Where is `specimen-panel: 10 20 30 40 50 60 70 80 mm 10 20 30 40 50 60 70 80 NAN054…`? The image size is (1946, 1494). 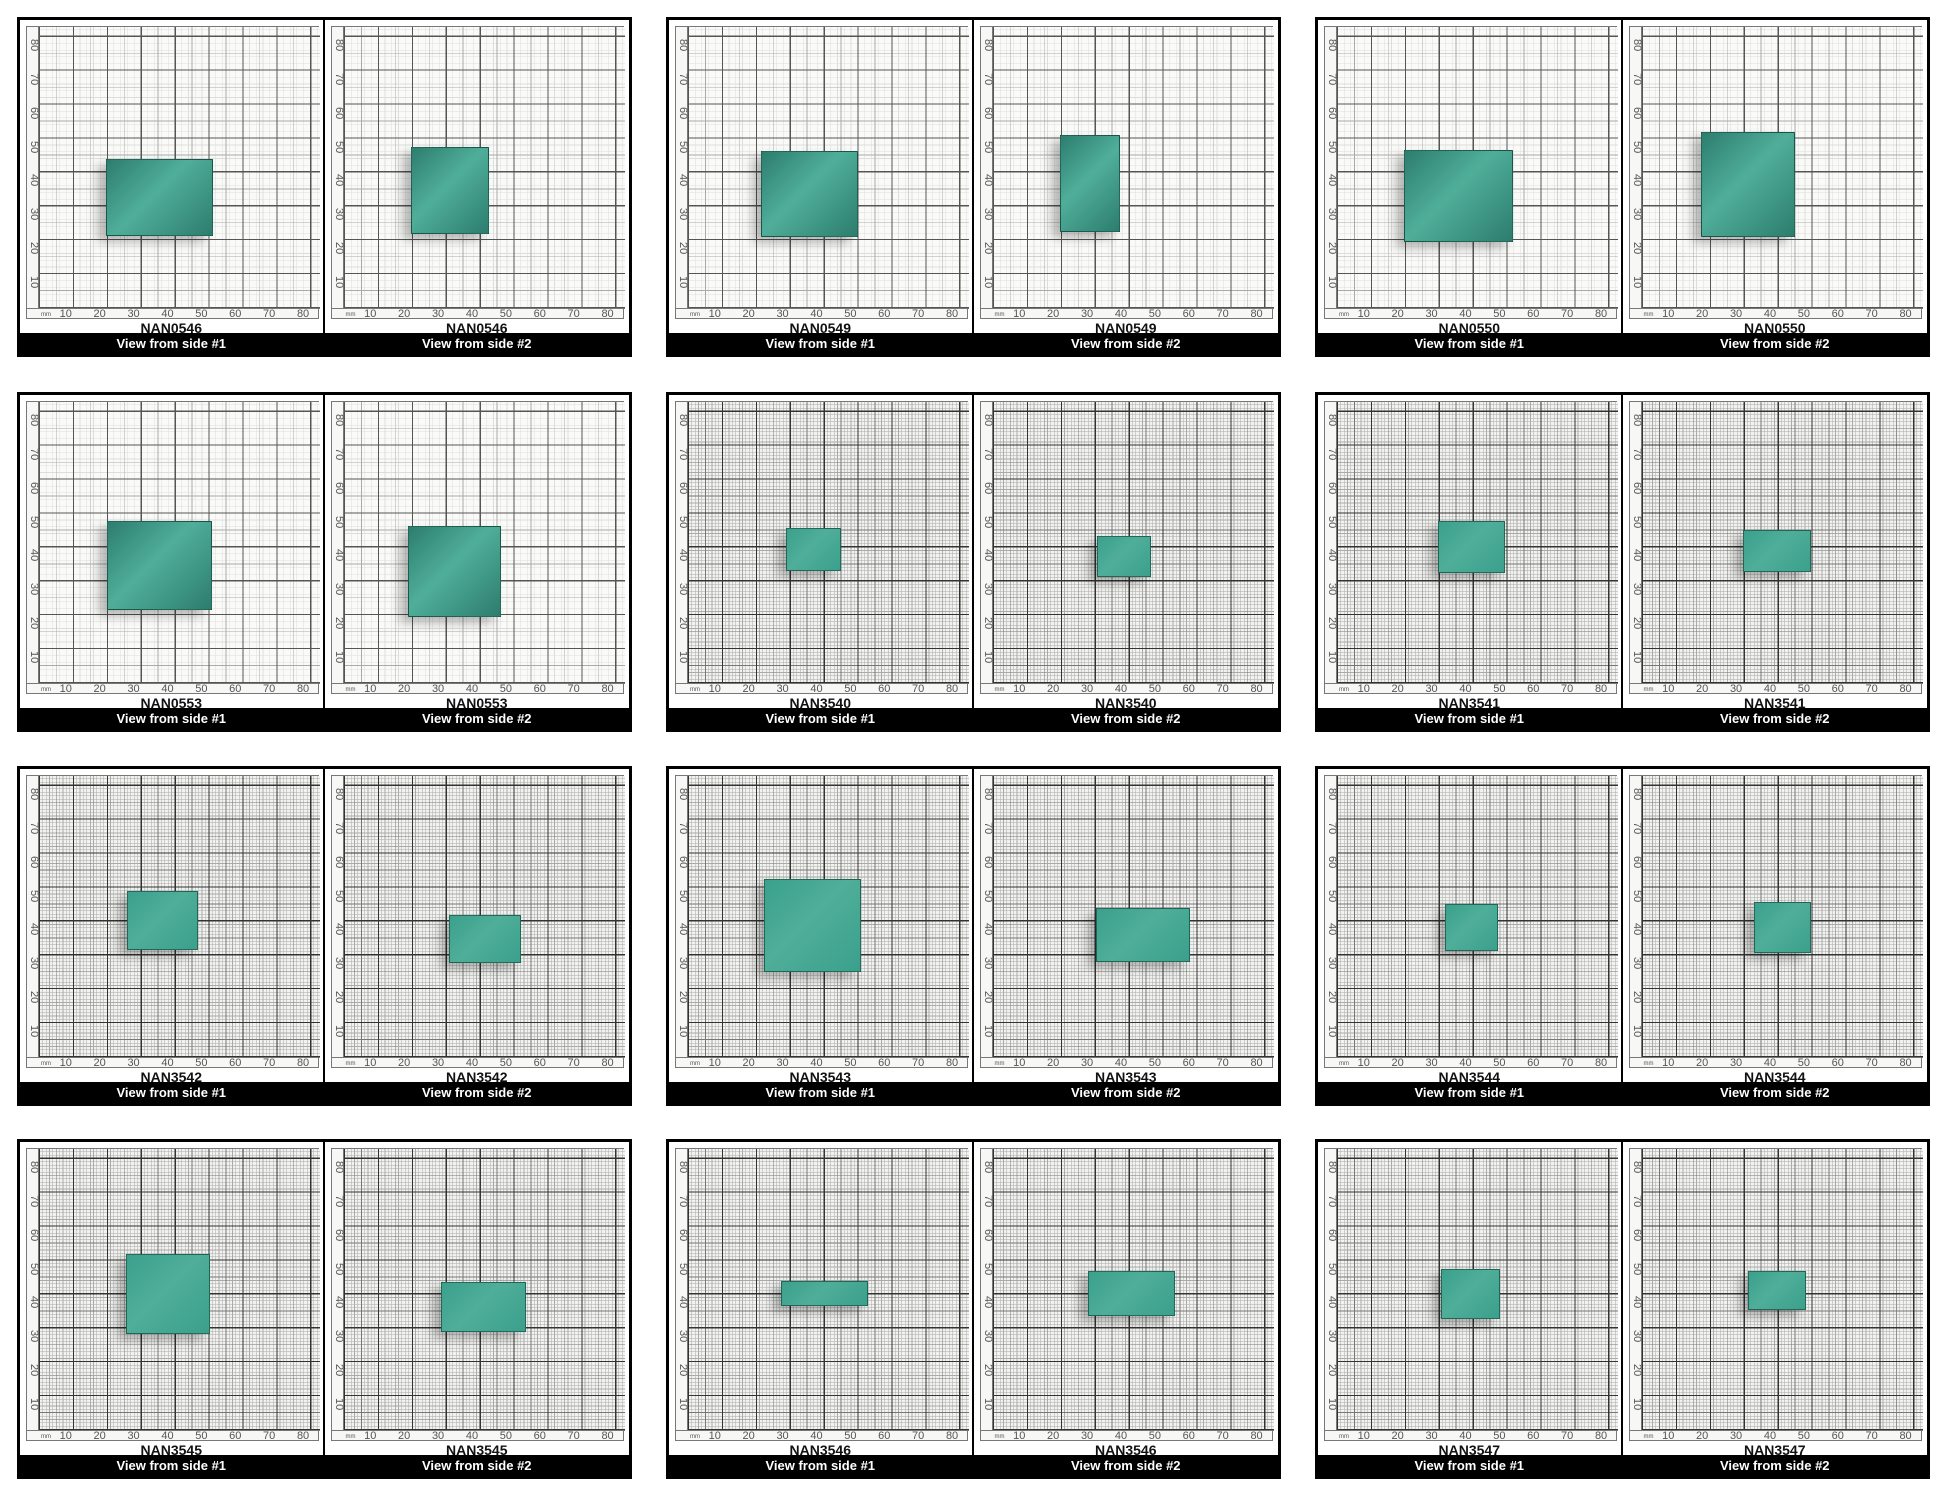
specimen-panel: 10 20 30 40 50 60 70 80 mm 10 20 30 40 50 60 70 80 NAN054… is located at coordinates (324, 187).